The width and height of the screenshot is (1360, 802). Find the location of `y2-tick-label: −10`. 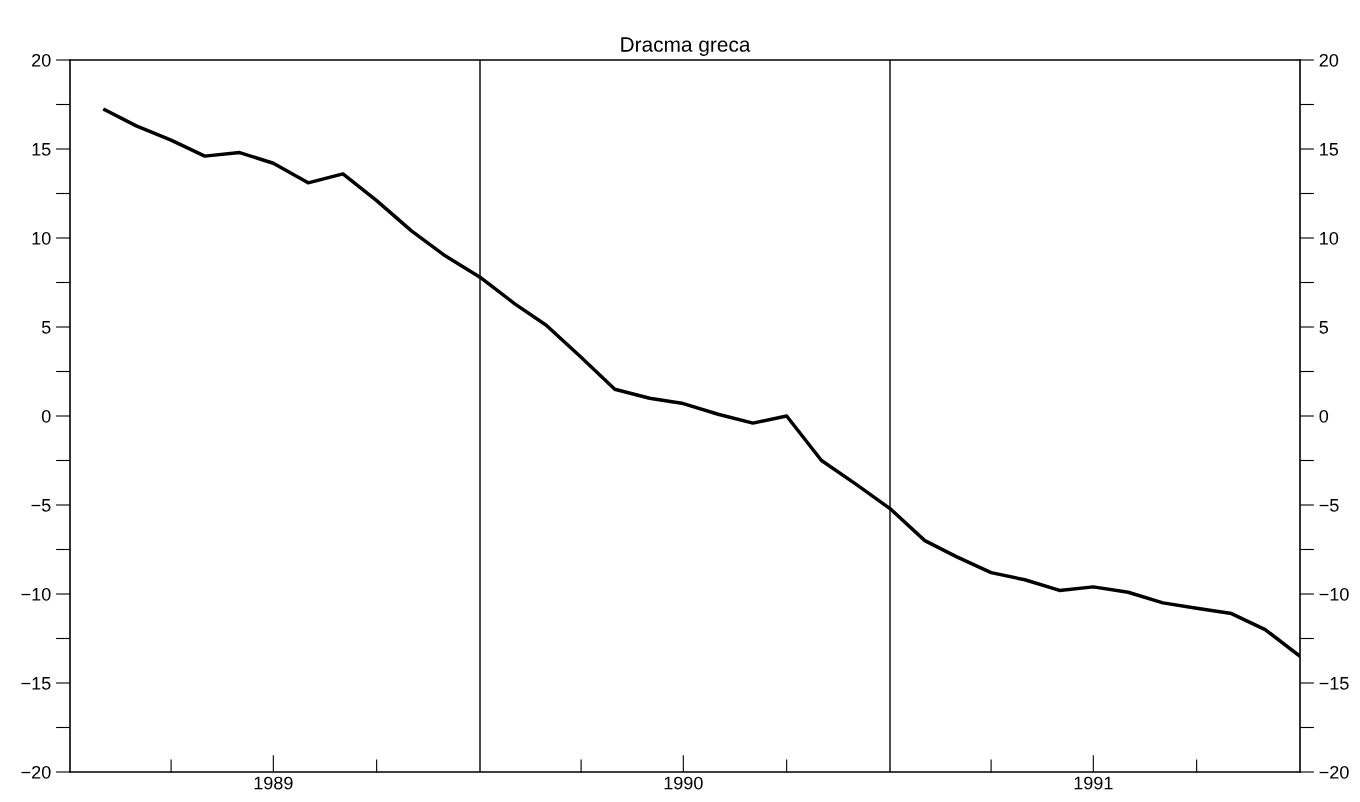

y2-tick-label: −10 is located at coordinates (1334, 594).